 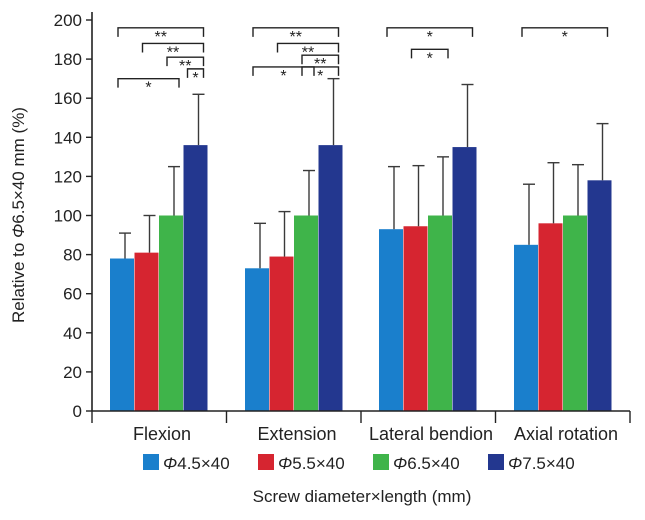 I want to click on significance-label-4: **, so click(x=161, y=37).